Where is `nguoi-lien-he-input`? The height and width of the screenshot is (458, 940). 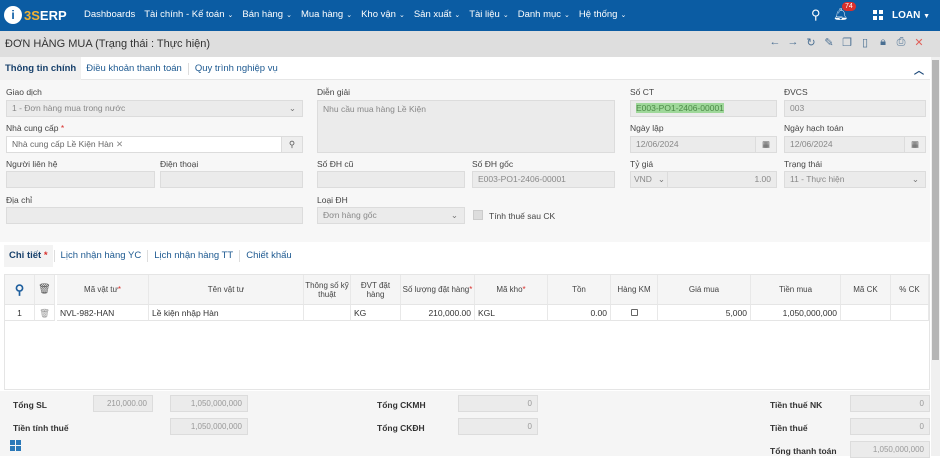
nguoi-lien-he-input is located at coordinates (80, 179).